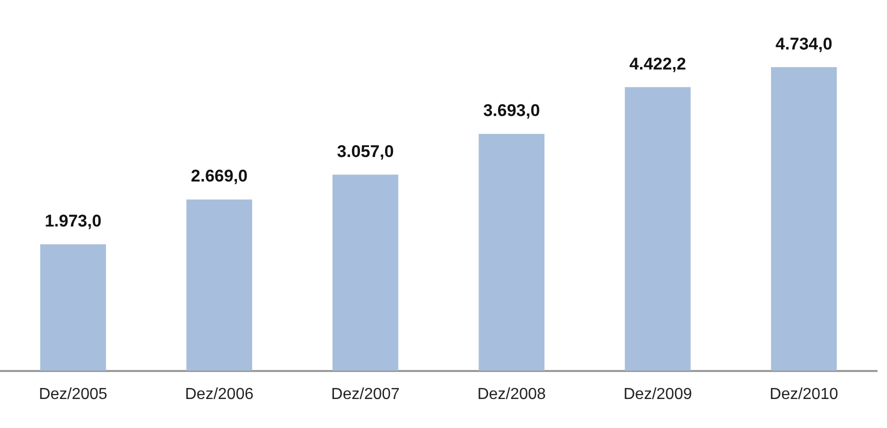 The image size is (887, 428). Describe the element at coordinates (73, 220) in the screenshot. I see `data-label: 1.973,0` at that location.